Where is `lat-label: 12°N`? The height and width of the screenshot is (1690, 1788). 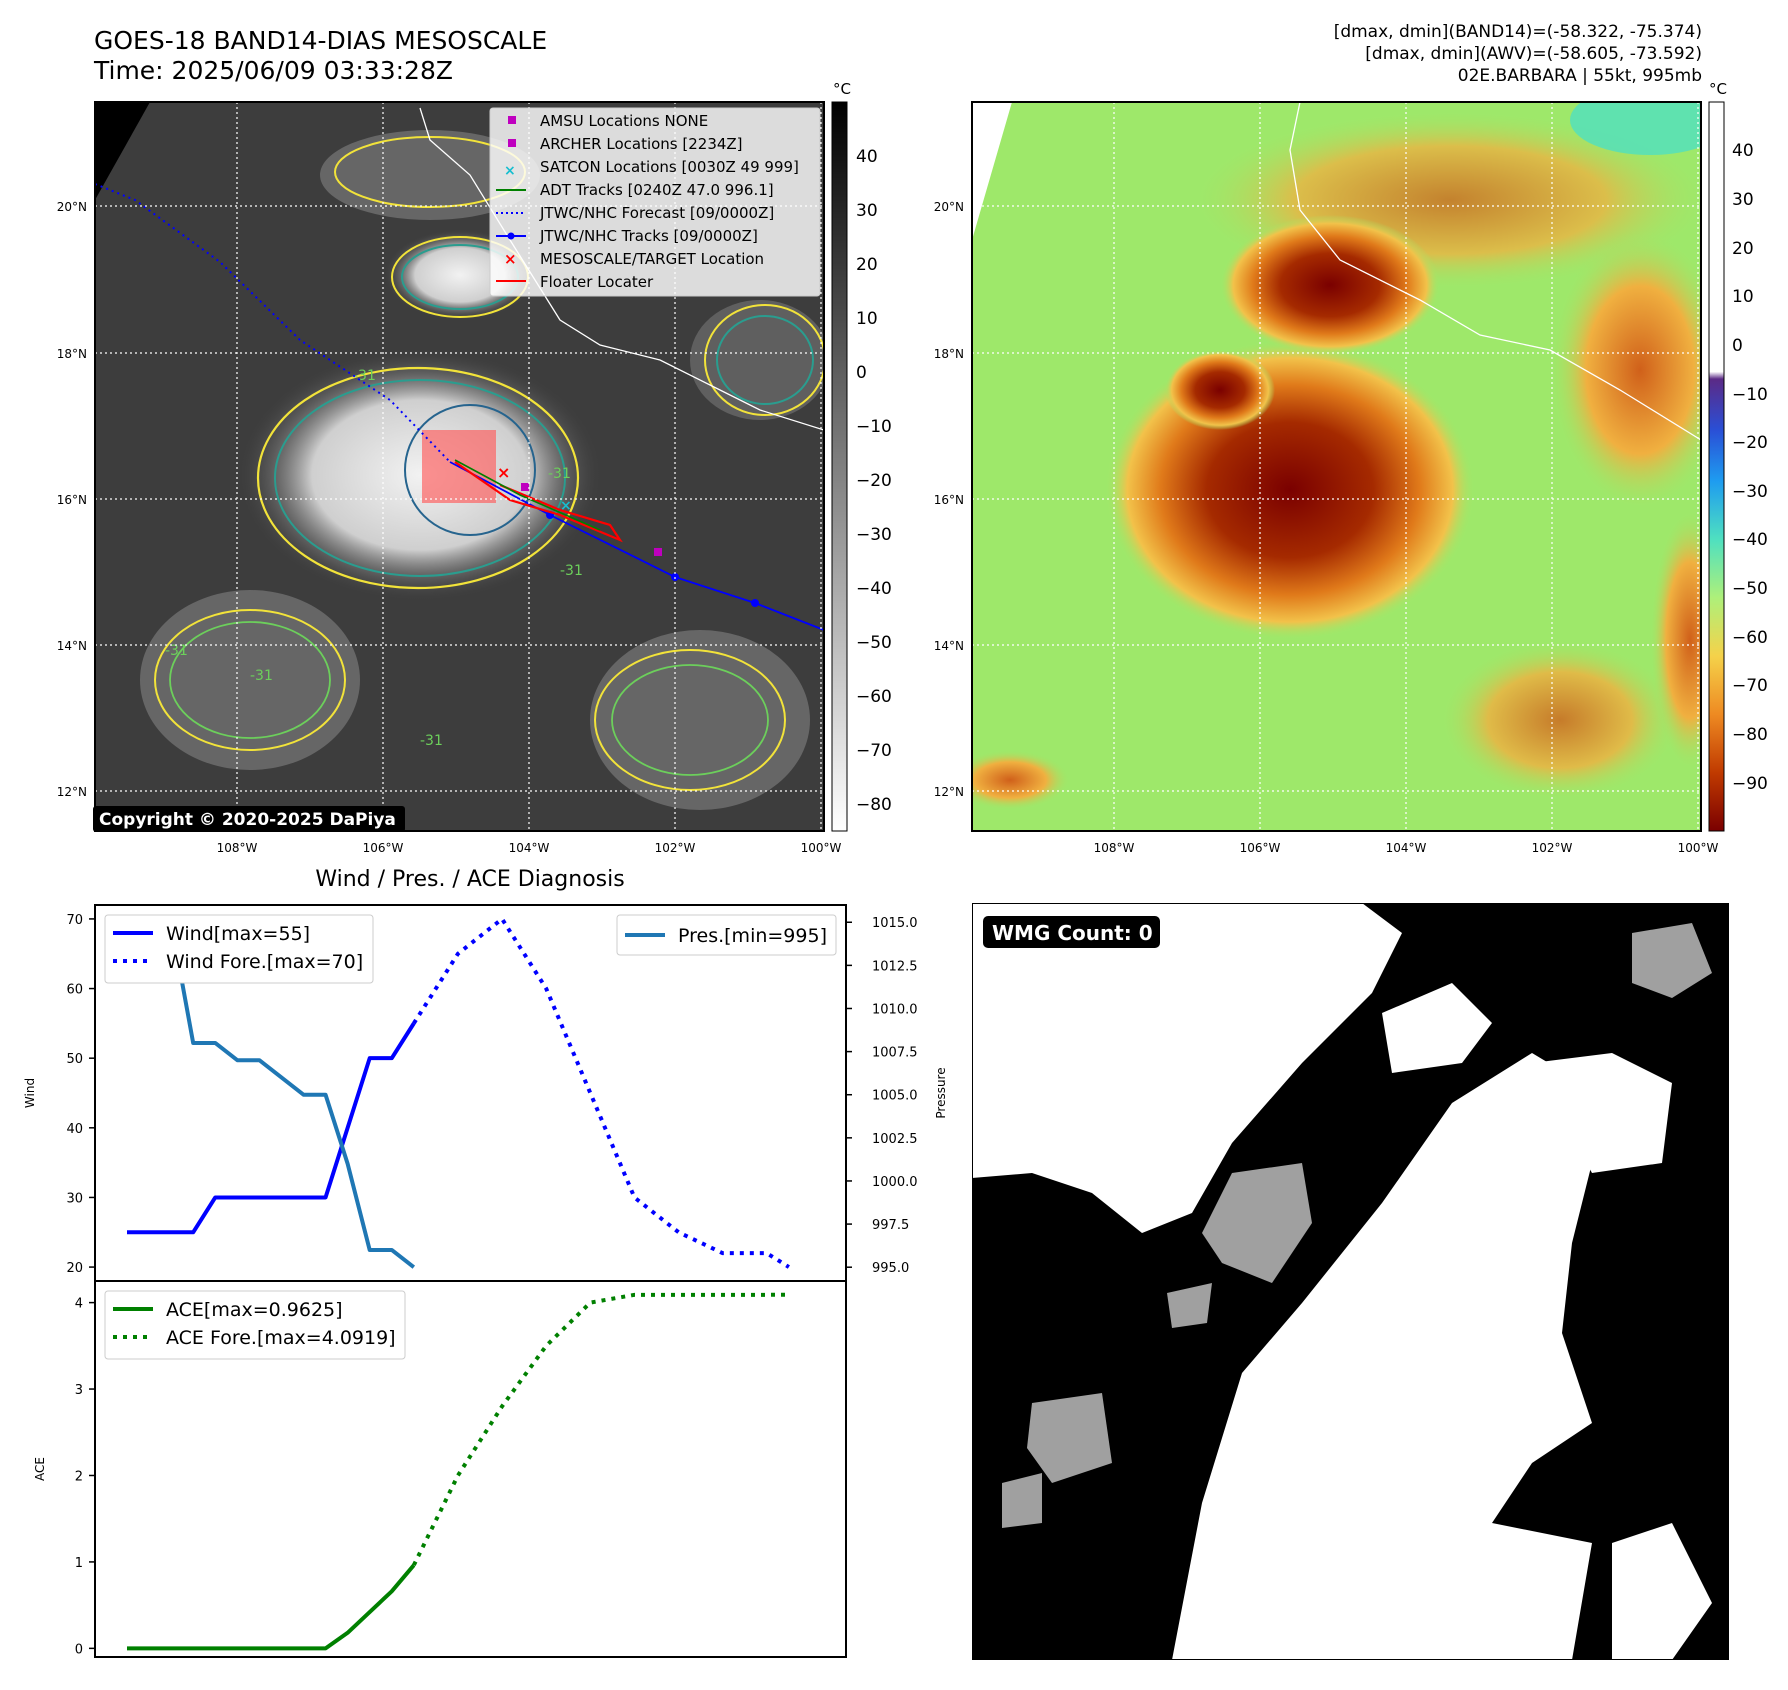 lat-label: 12°N is located at coordinates (949, 792).